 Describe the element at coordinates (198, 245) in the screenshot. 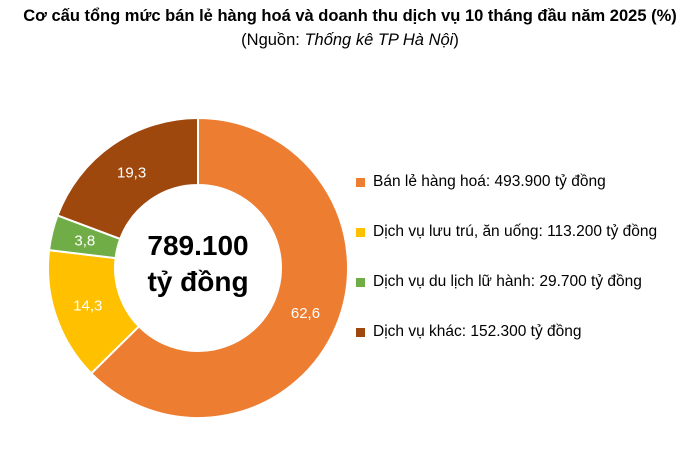

I see `center-total-value: 789.100` at that location.